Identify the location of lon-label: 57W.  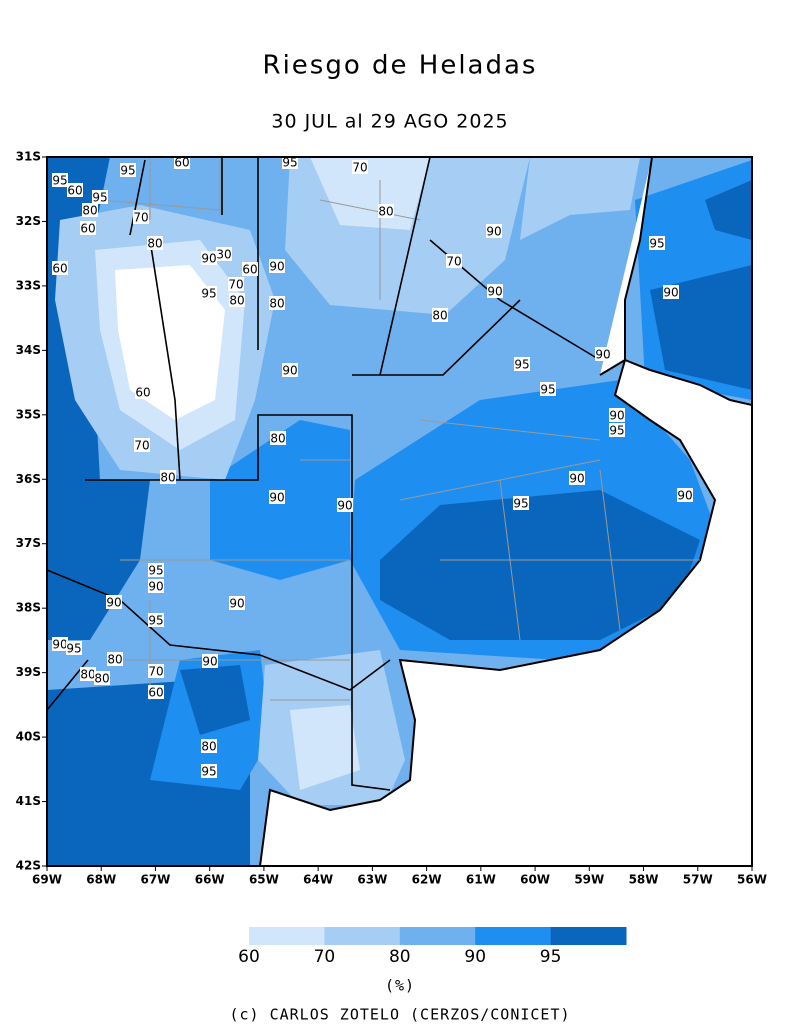
(698, 880).